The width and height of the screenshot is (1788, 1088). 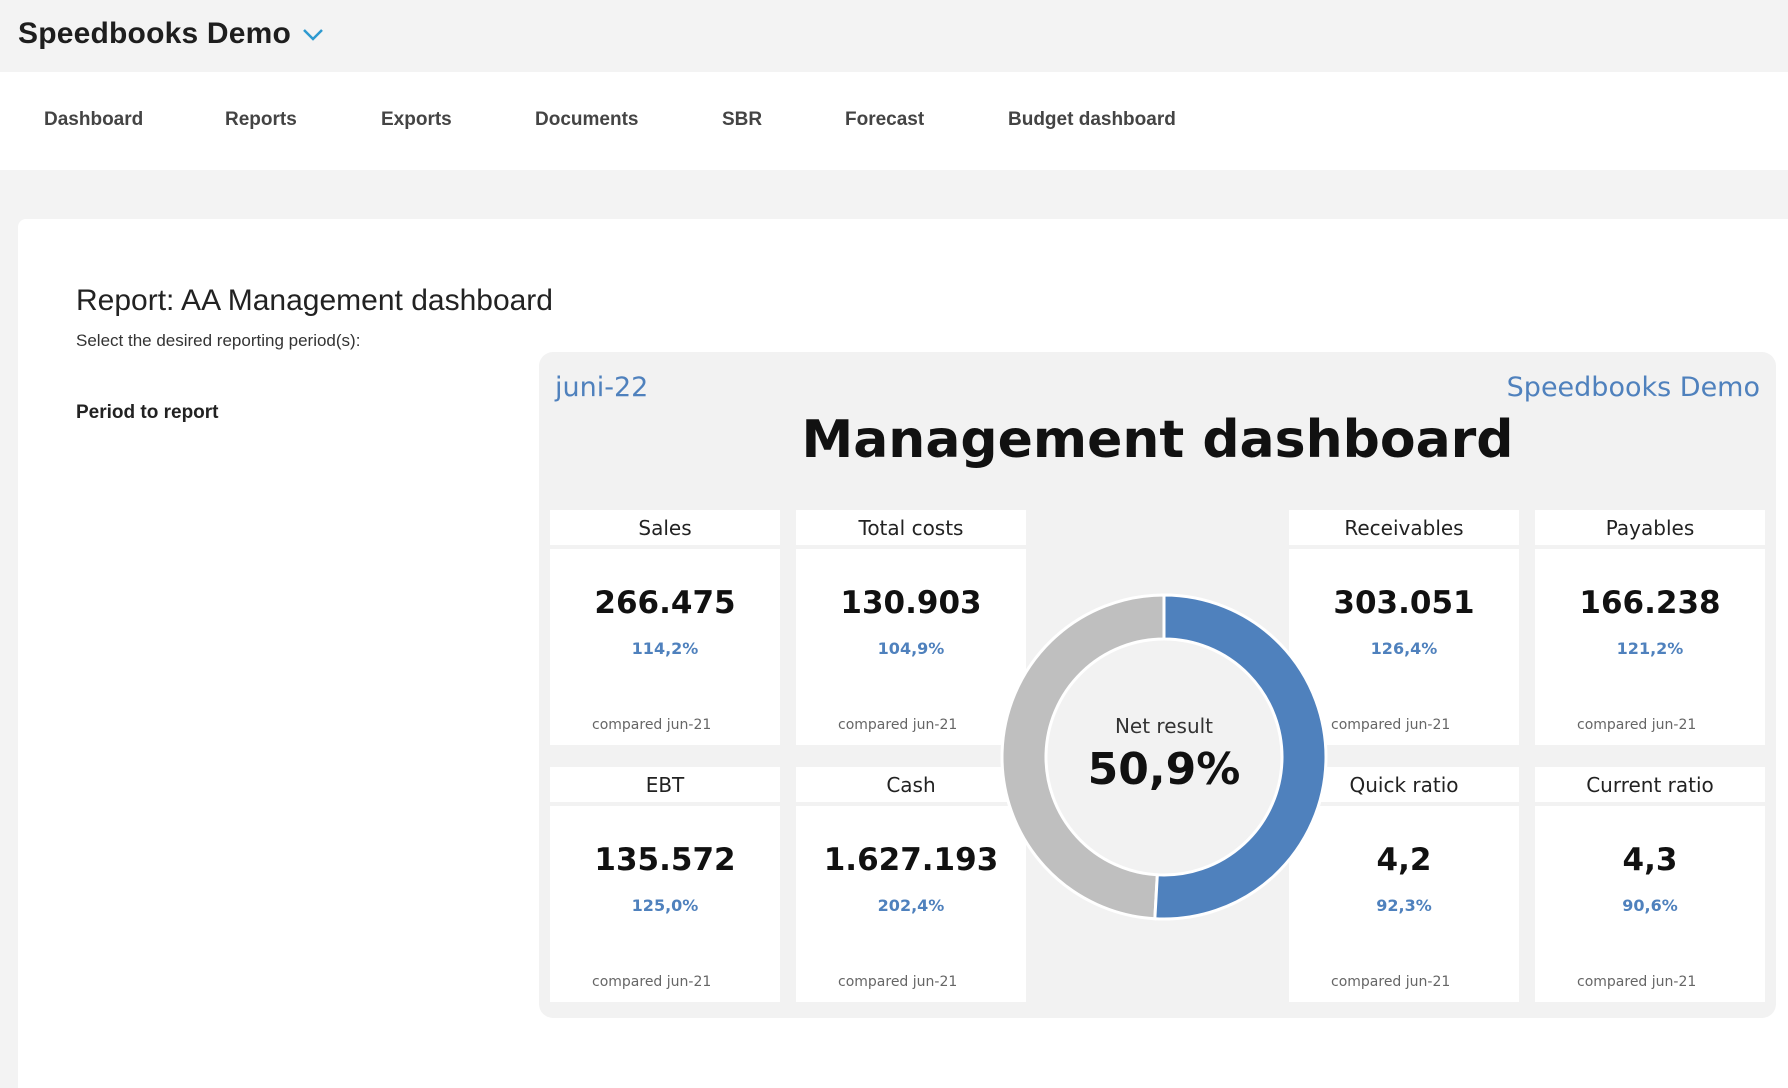 I want to click on kpi-label: Quick ratio, so click(x=1404, y=784).